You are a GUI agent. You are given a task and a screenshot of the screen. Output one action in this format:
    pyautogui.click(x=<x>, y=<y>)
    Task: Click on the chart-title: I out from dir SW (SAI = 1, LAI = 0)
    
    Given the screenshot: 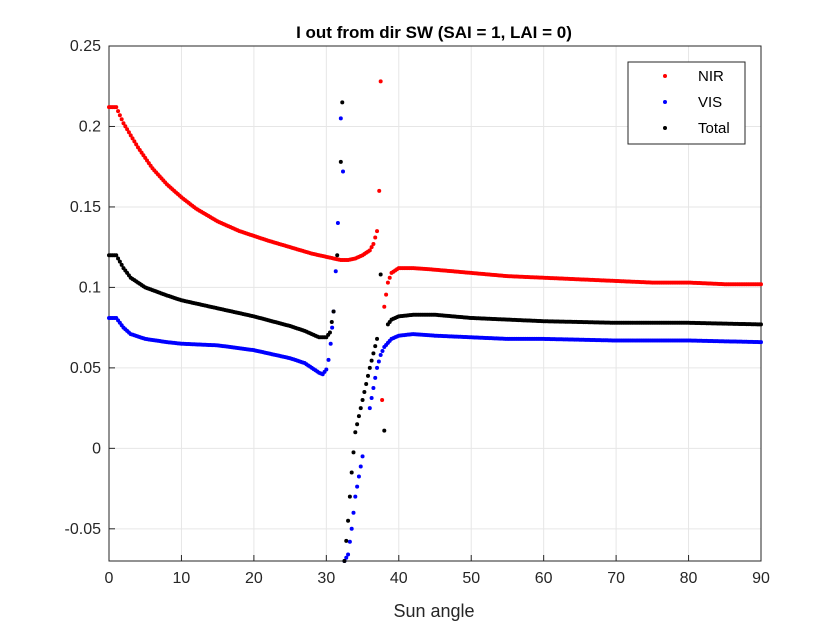 What is the action you would take?
    pyautogui.click(x=434, y=32)
    